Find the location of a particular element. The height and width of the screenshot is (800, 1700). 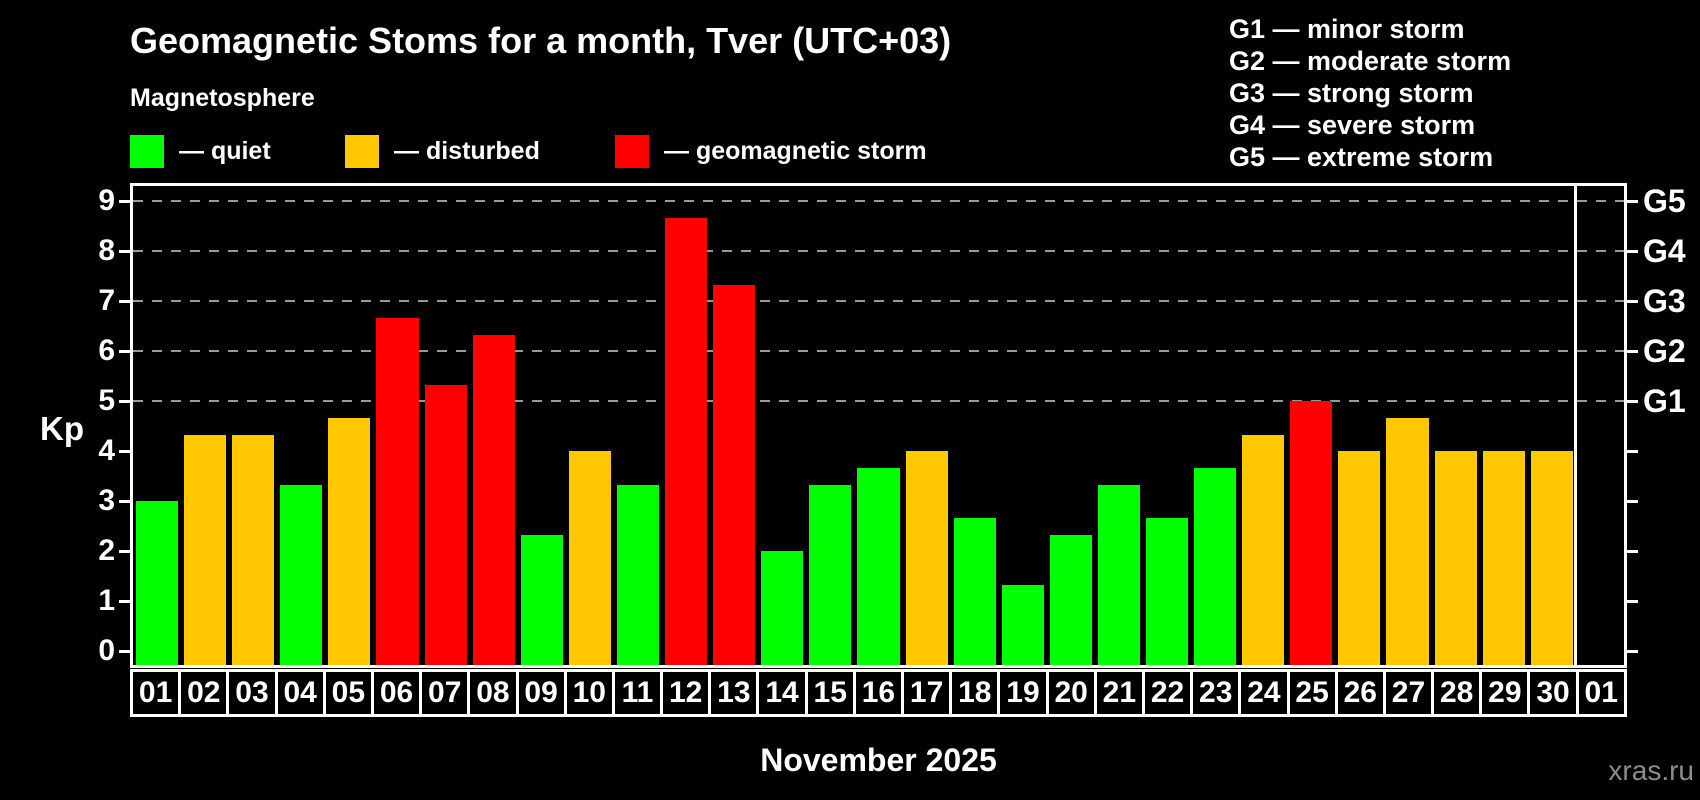

day-label-16: 16 is located at coordinates (876, 693).